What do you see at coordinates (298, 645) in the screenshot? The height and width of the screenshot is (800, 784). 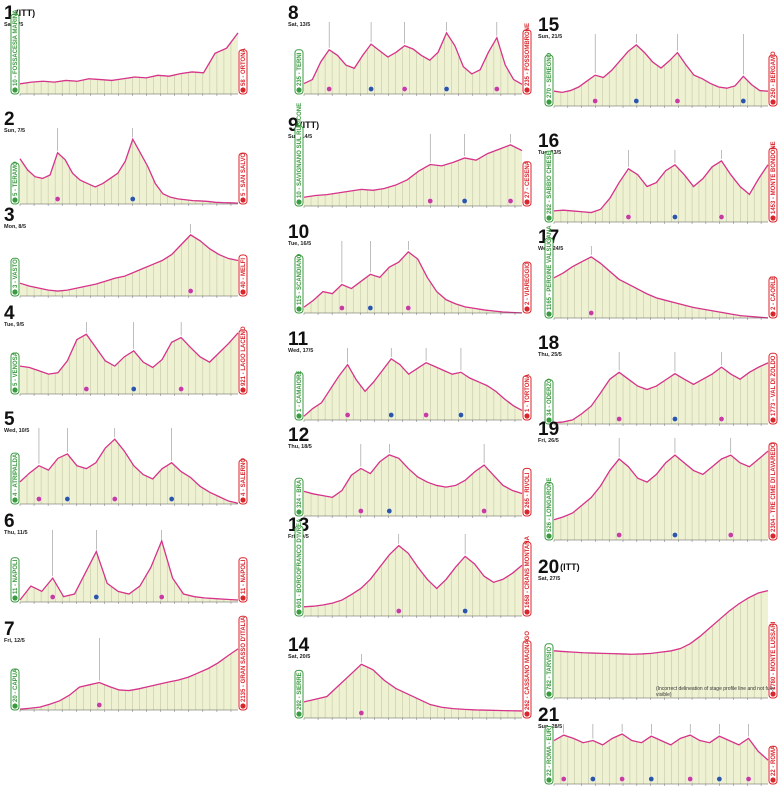 I see `stage-number: 14` at bounding box center [298, 645].